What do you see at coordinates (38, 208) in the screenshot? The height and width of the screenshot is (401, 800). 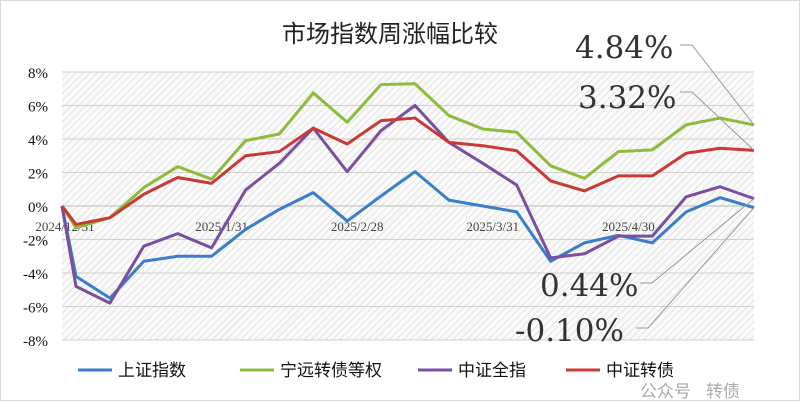 I see `y-tick-label: 0%` at bounding box center [38, 208].